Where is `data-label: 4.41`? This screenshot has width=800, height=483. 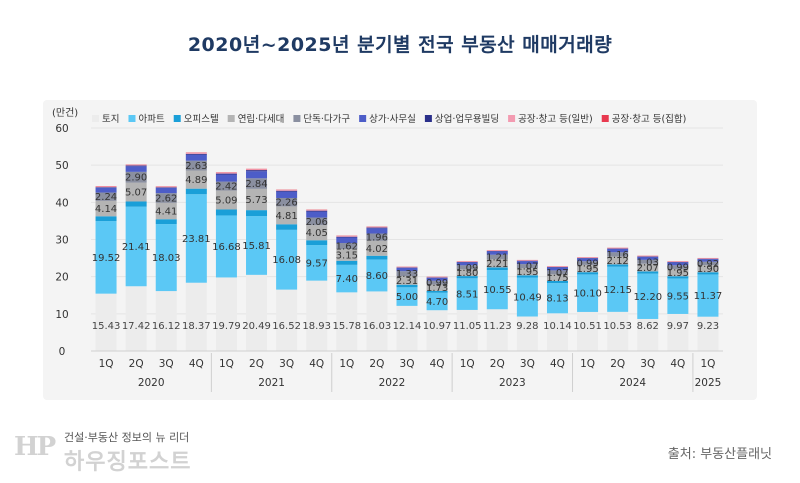
data-label: 4.41 is located at coordinates (166, 212).